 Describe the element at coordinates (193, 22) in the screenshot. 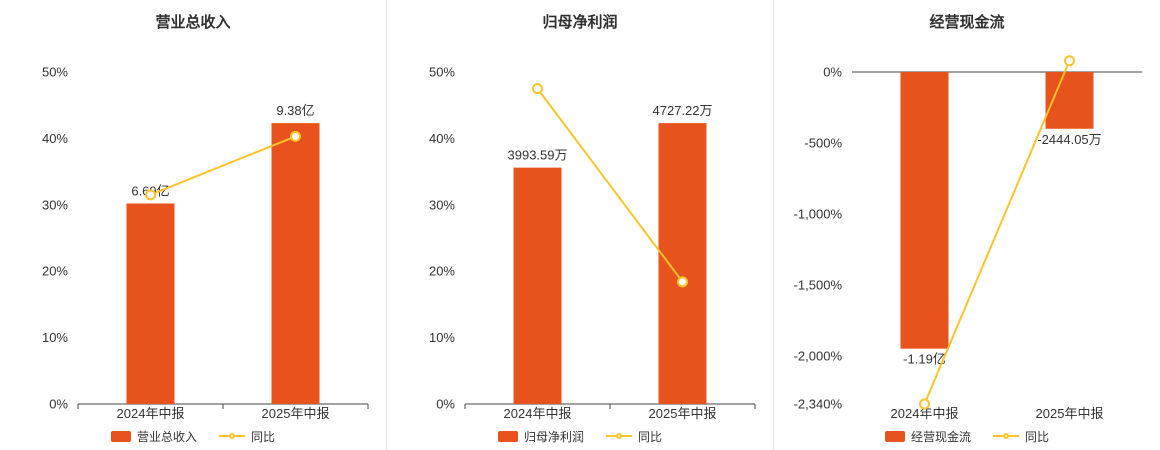

I see `chart-title: 营业总收入` at that location.